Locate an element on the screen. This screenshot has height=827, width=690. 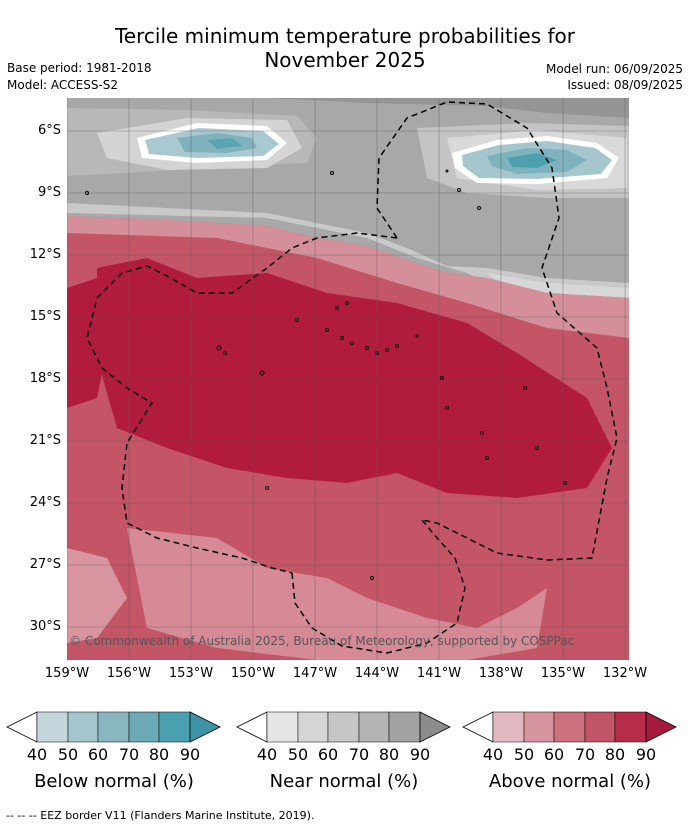
colorbar-below is located at coordinates (113, 727).